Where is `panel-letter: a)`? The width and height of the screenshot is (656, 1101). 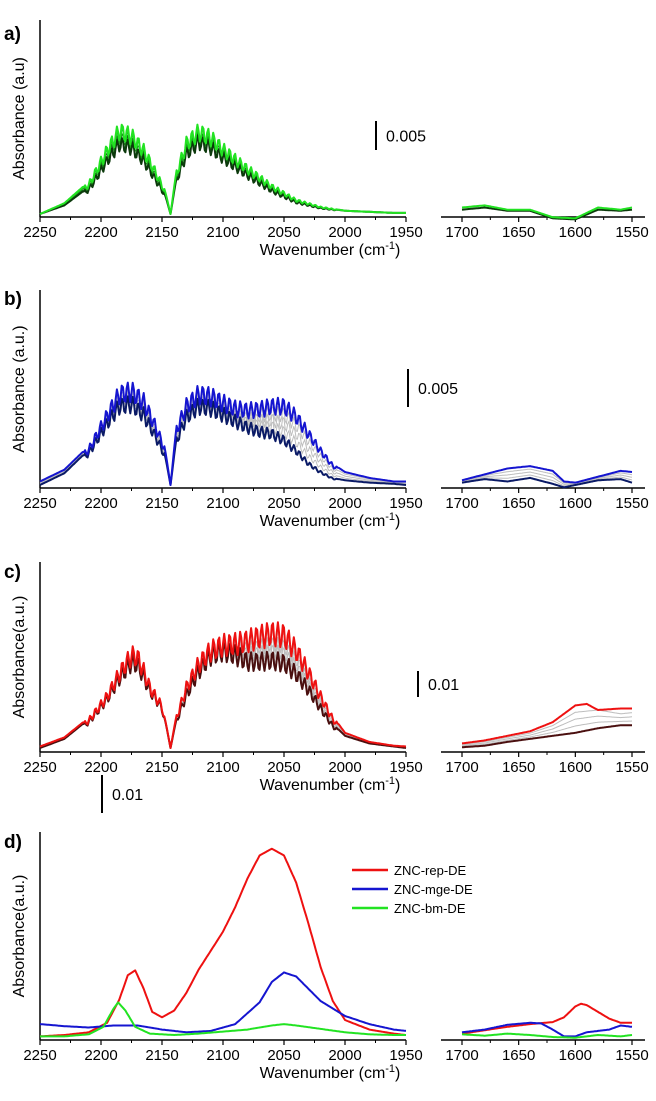
panel-letter: a) is located at coordinates (12, 34).